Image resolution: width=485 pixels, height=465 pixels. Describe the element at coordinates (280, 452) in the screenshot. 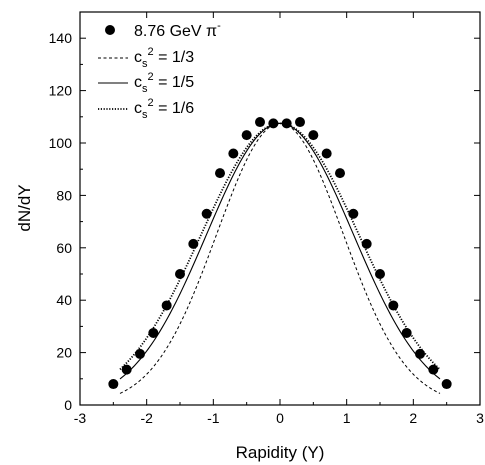

I see `x-axis-title: Rapidity (Y)` at that location.